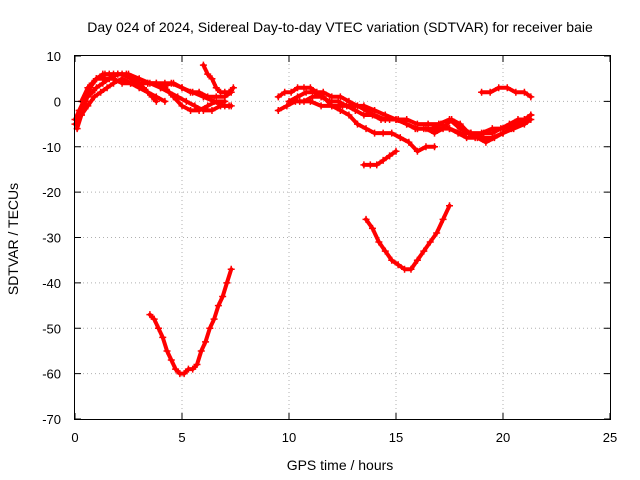 This screenshot has height=480, width=640. Describe the element at coordinates (362, 121) in the screenshot. I see `series-track-k` at that location.